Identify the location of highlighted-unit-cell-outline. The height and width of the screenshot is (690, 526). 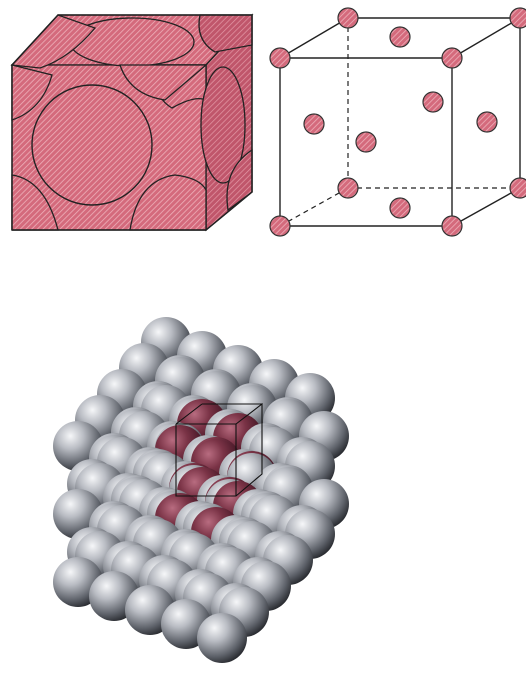
(219, 449).